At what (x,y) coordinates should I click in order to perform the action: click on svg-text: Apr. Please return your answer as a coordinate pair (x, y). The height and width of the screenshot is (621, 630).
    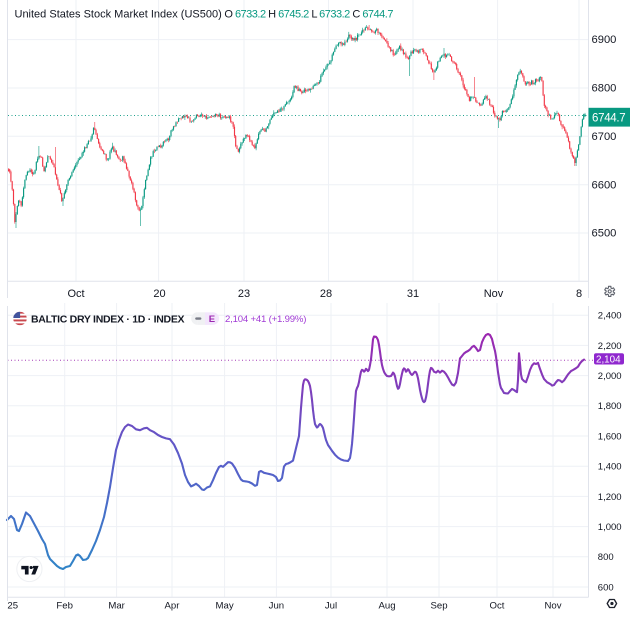
    Looking at the image, I should click on (173, 606).